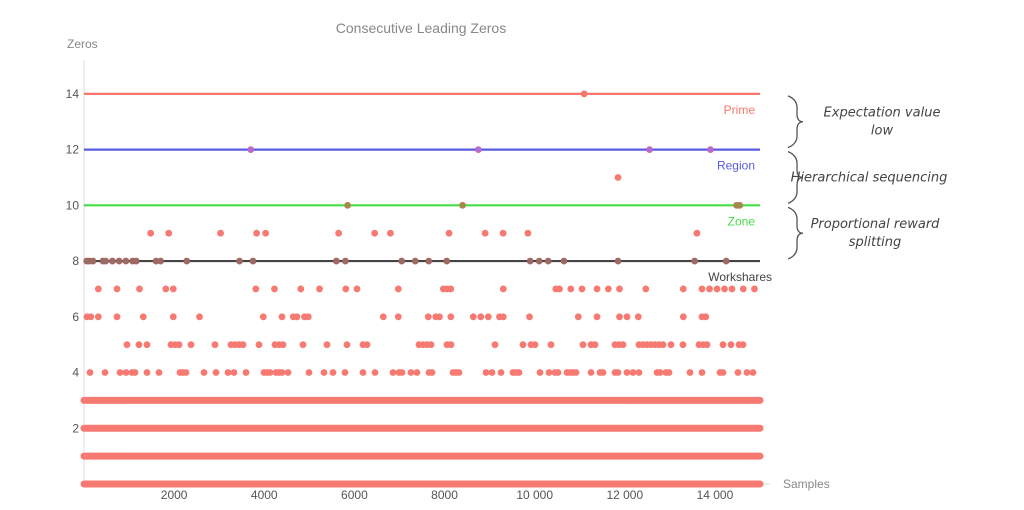 The image size is (1024, 510). I want to click on ref-line-prime: Prime, so click(422, 104).